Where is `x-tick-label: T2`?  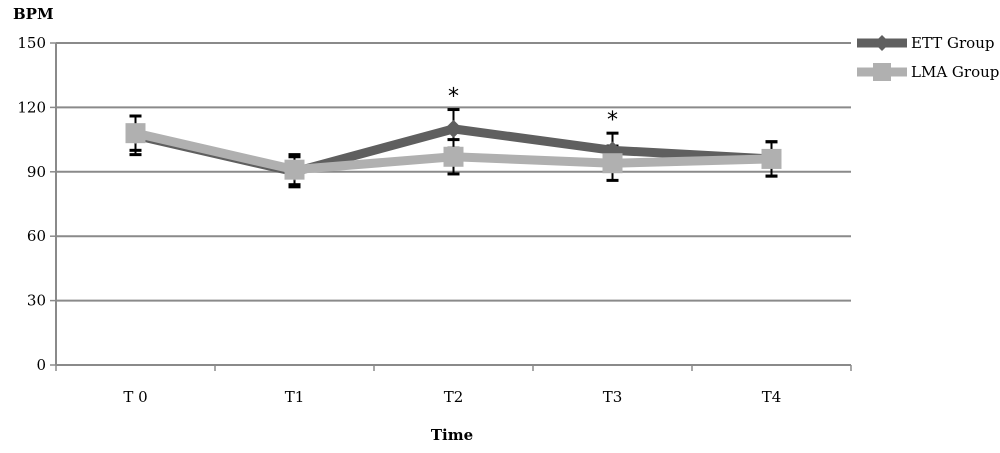
x-tick-label: T2 is located at coordinates (454, 397).